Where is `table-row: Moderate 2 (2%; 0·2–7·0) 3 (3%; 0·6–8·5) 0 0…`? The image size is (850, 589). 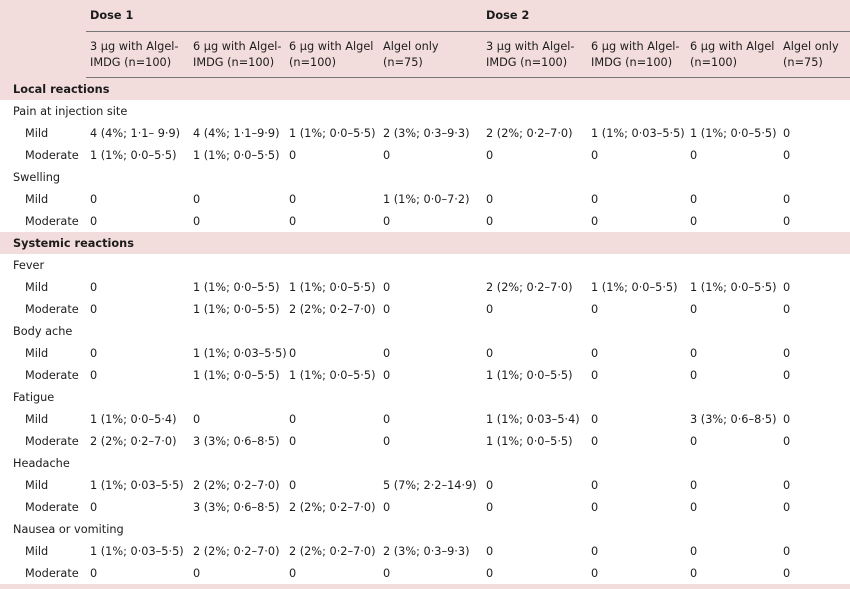 table-row: Moderate 2 (2%; 0·2–7·0) 3 (3%; 0·6–8·5) 0 0… is located at coordinates (425, 441).